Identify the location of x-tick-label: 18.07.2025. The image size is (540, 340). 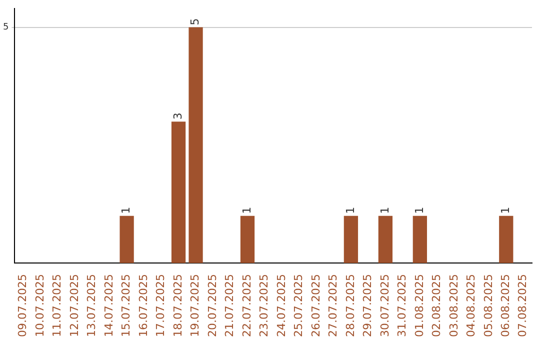
(177, 306).